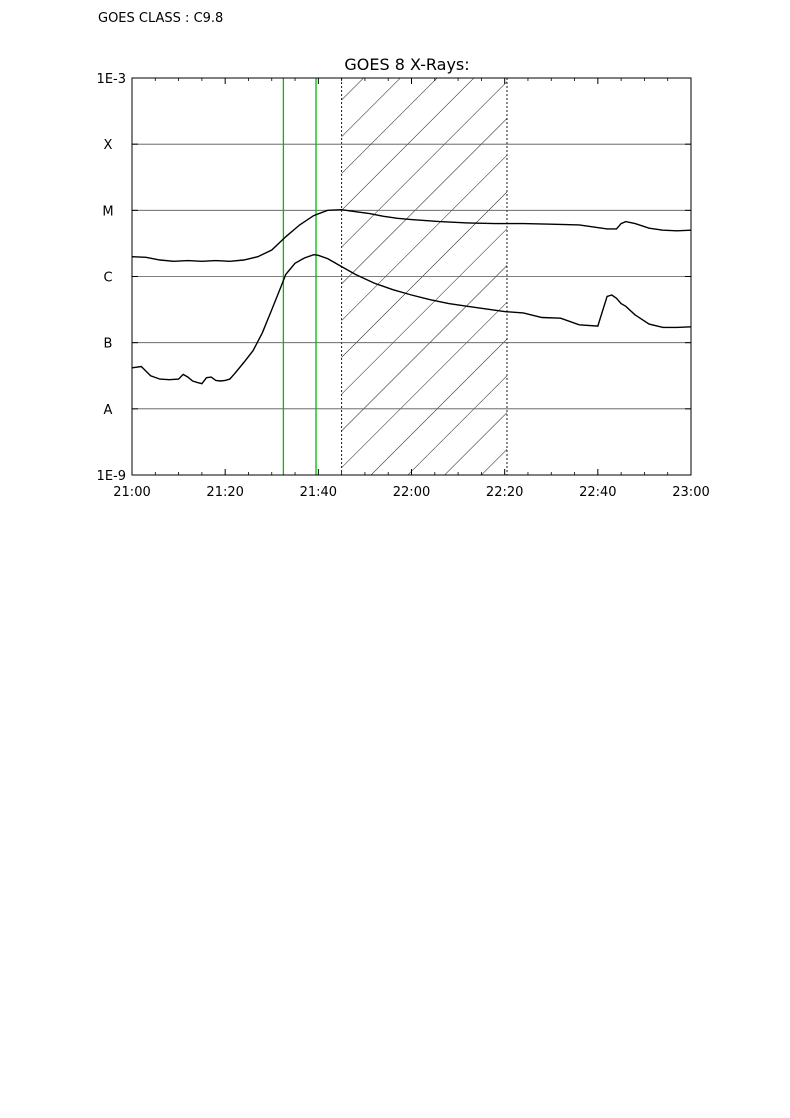 This screenshot has width=790, height=1118. I want to click on y-tick-label: M, so click(107, 211).